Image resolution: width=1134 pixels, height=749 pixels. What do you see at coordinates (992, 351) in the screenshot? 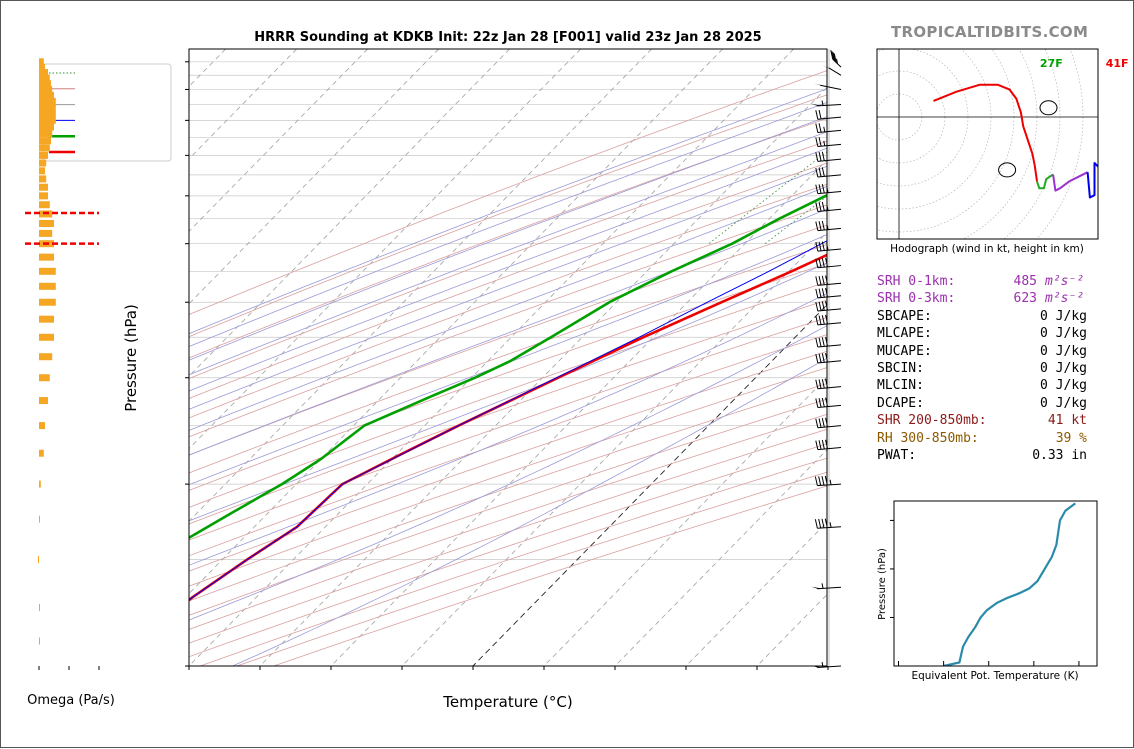
I see `stat-row: MUCAPE:0 J/kg` at bounding box center [992, 351].